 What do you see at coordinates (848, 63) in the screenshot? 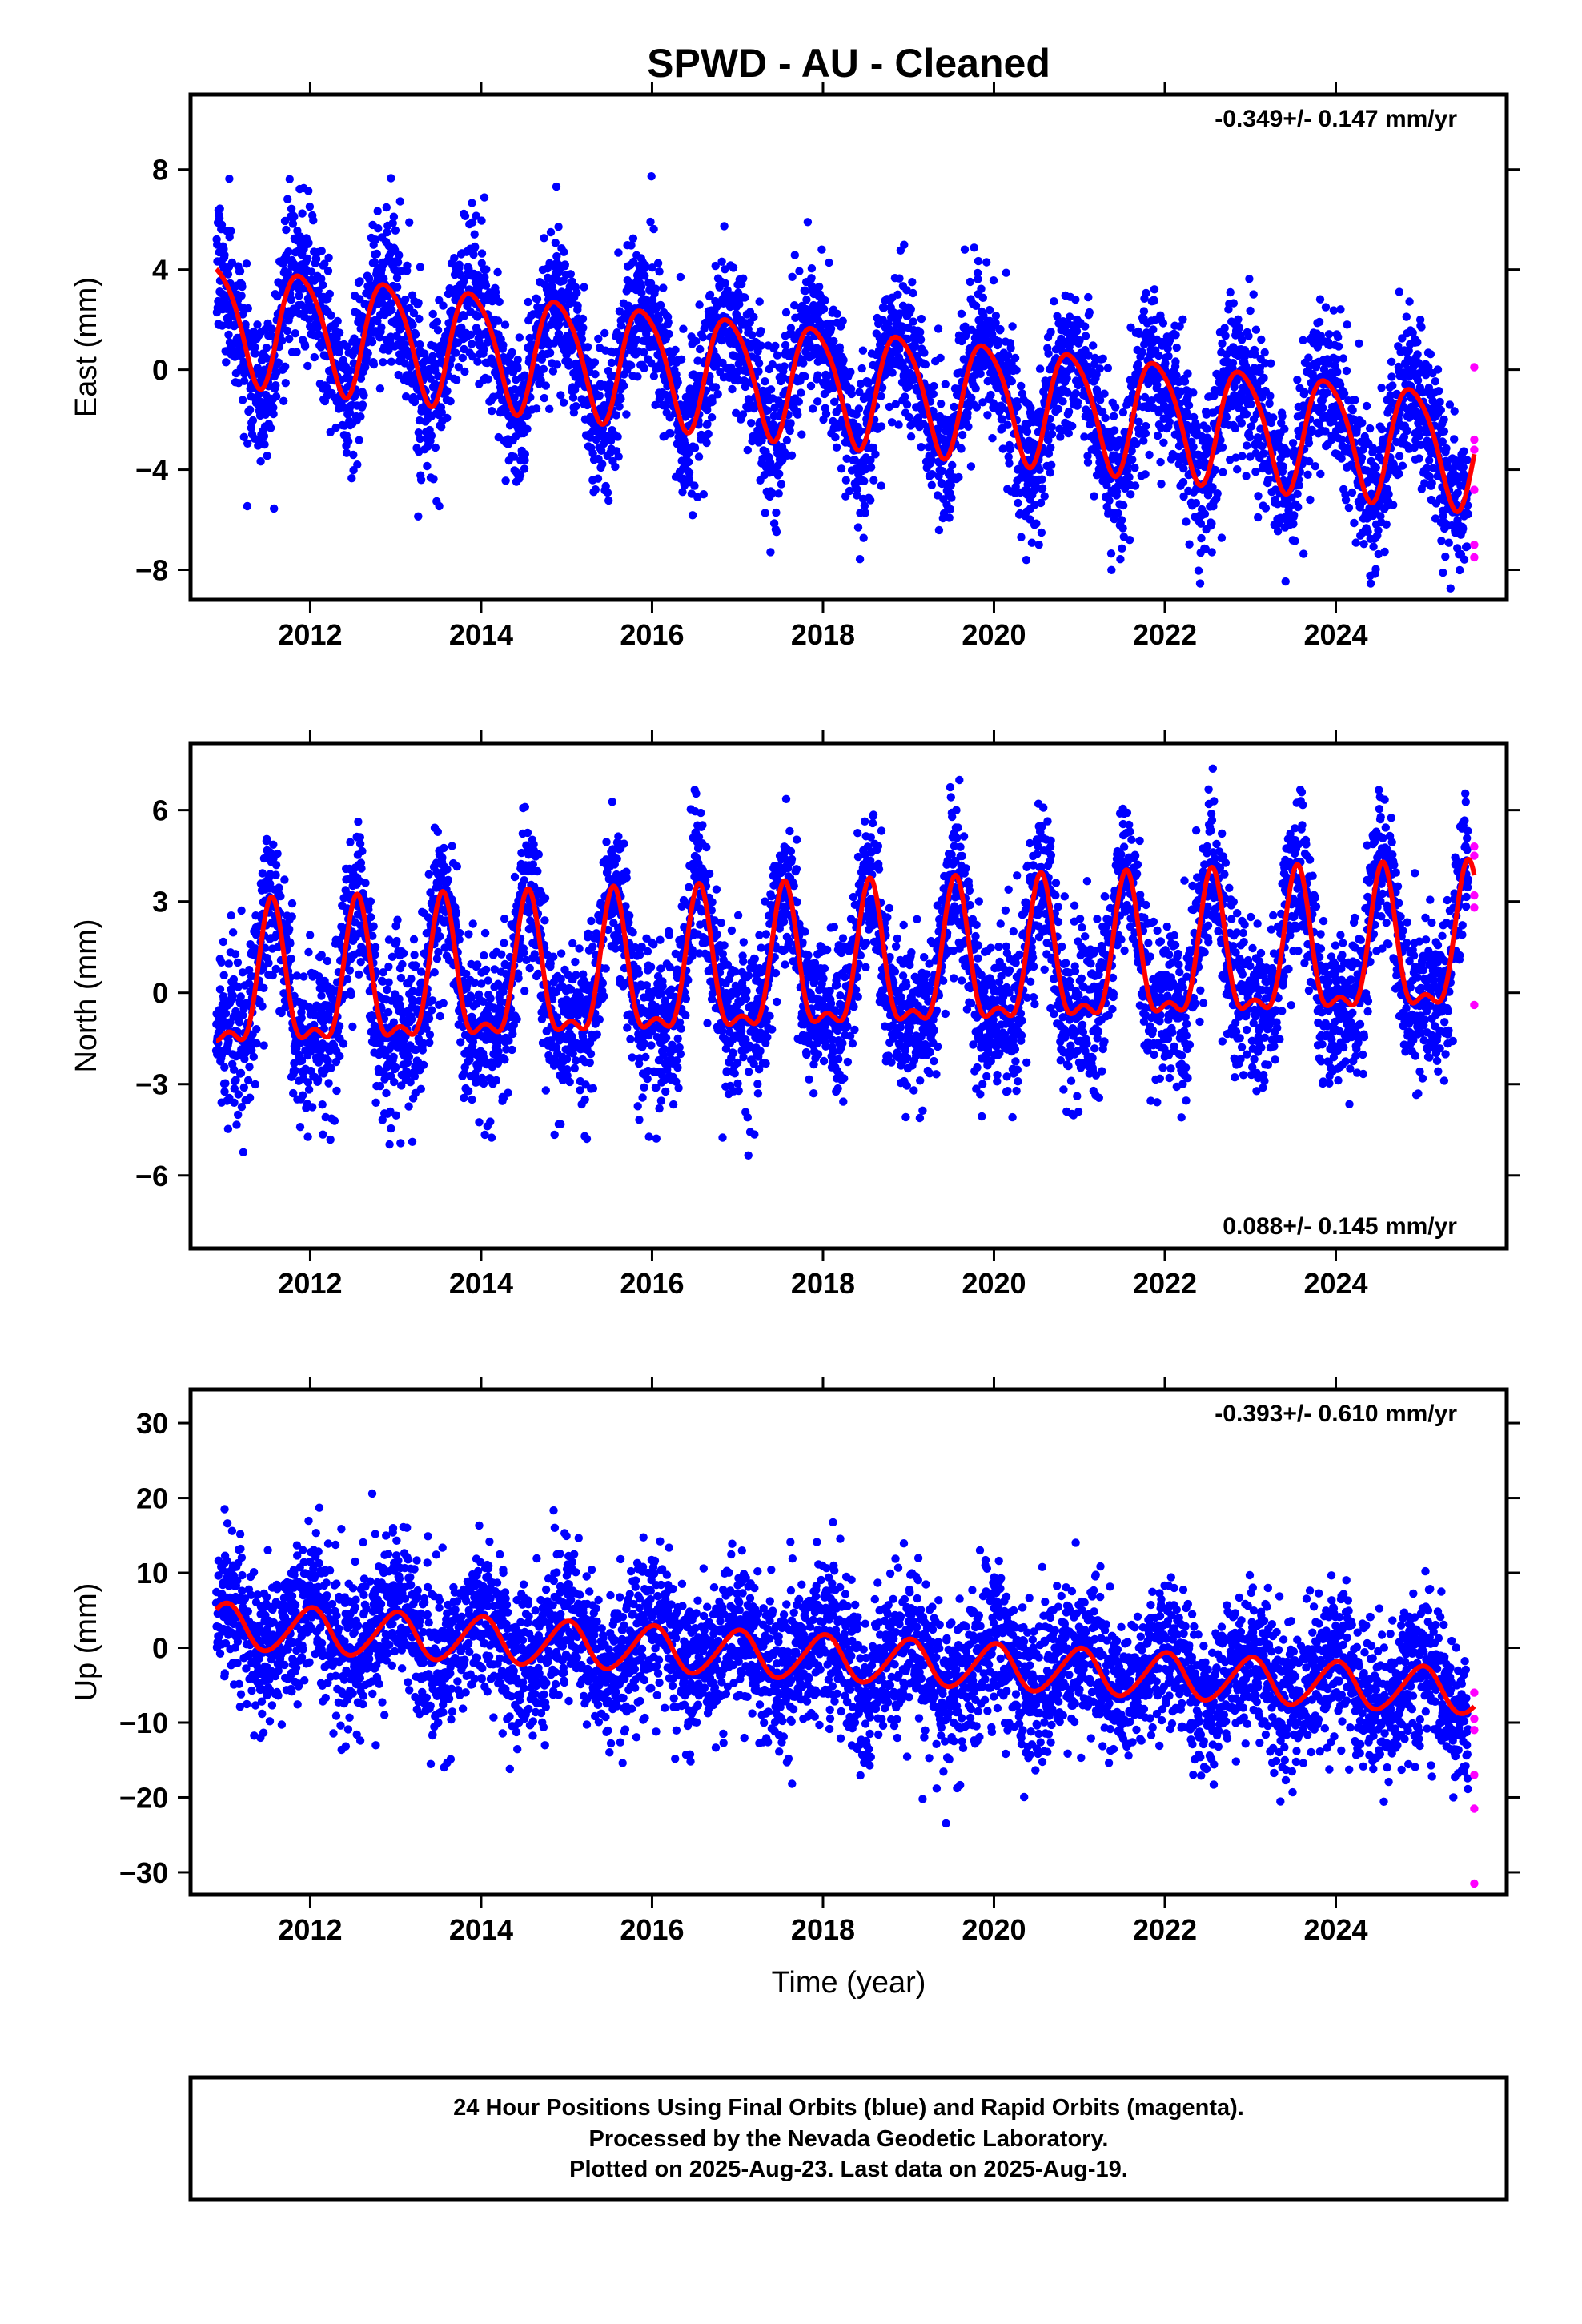
I see `figure-title: SPWD - AU - Cleaned` at bounding box center [848, 63].